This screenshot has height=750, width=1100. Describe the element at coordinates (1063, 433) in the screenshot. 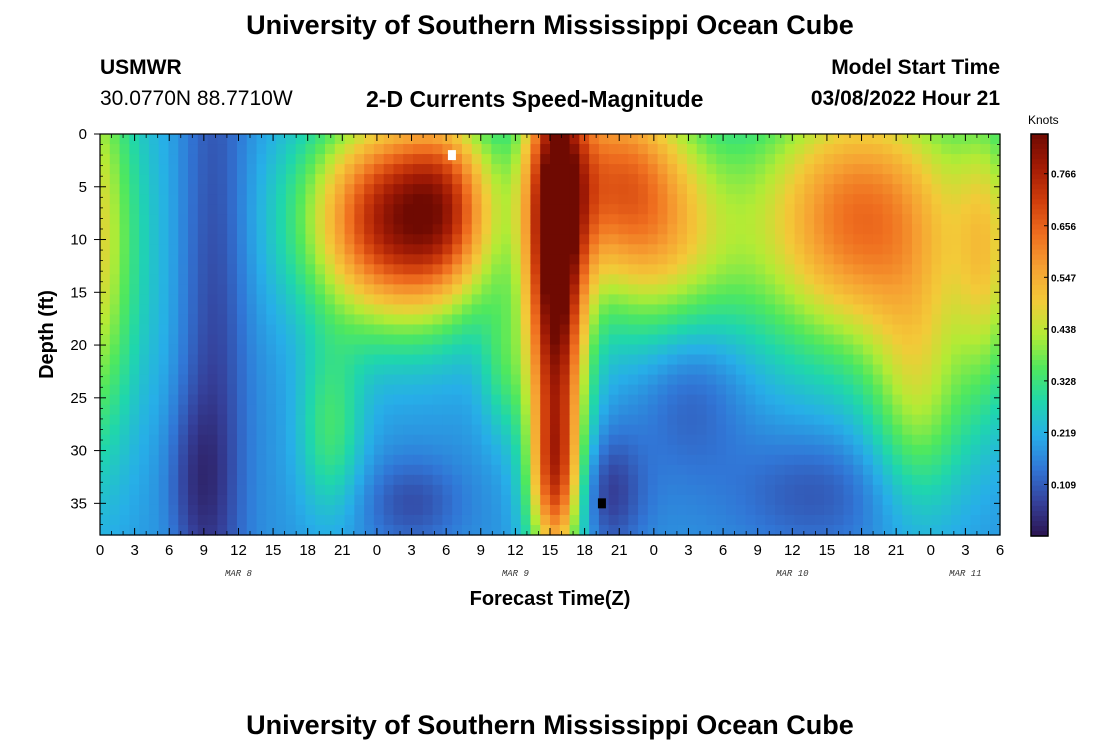

I see `colorbar-tick-label: 0.219` at that location.